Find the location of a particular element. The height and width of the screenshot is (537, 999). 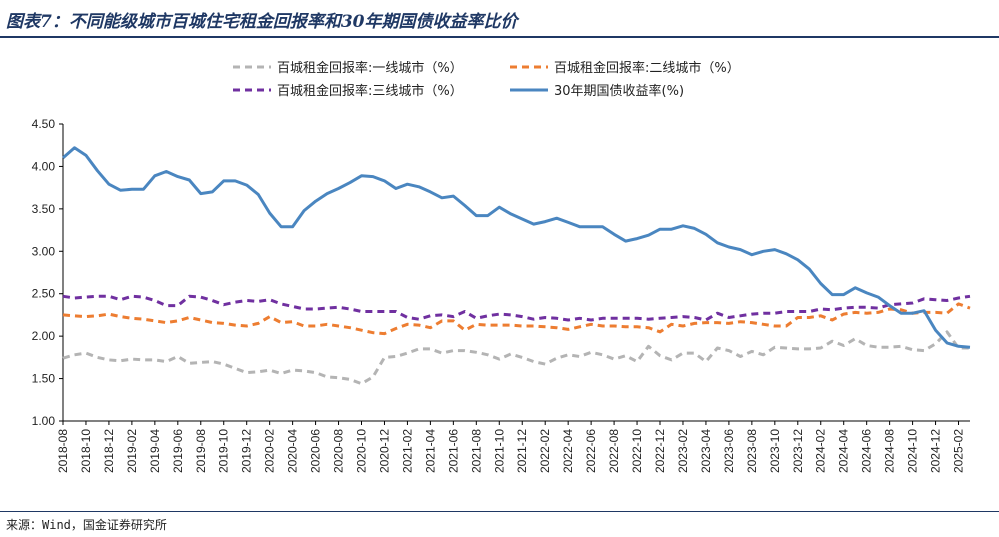

source-divider is located at coordinates (499, 511).